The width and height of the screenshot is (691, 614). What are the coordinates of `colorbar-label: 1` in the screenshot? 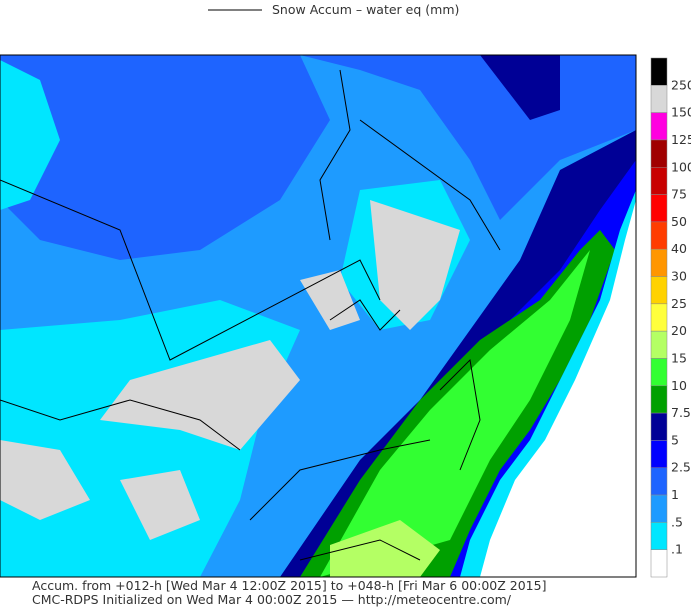 It's located at (675, 494).